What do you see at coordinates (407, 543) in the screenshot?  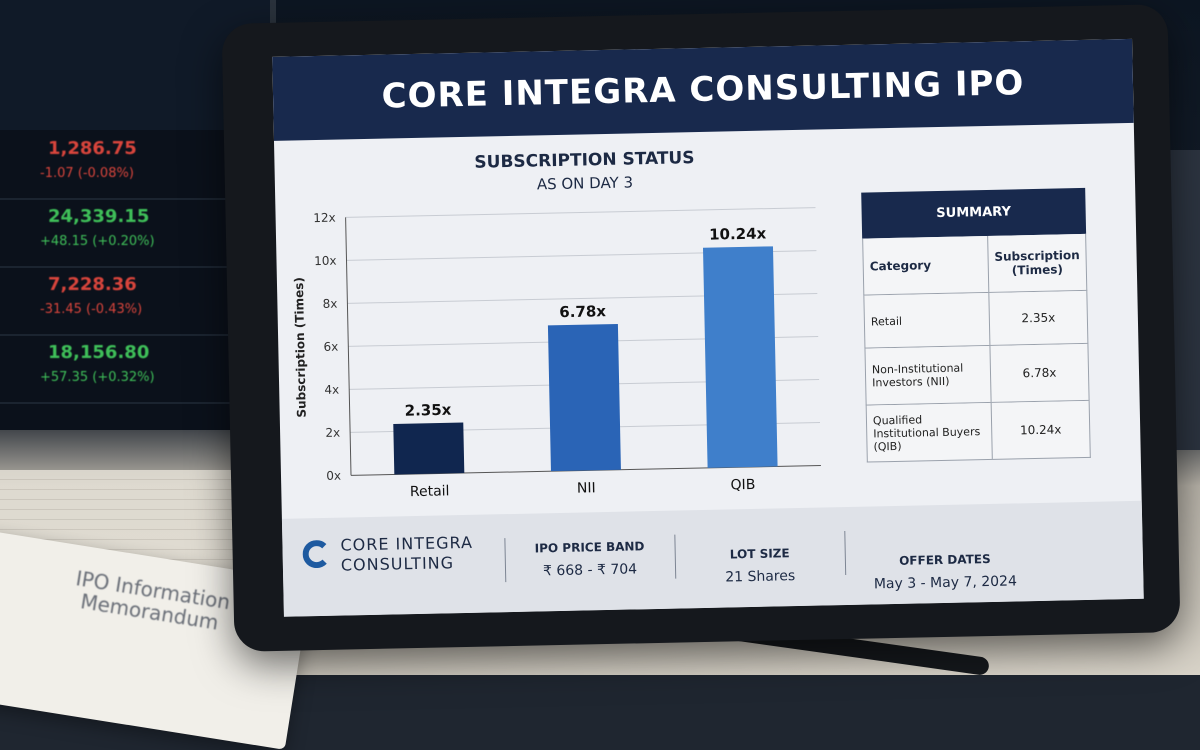 I see `company-name-line1: CORE INTEGRA` at bounding box center [407, 543].